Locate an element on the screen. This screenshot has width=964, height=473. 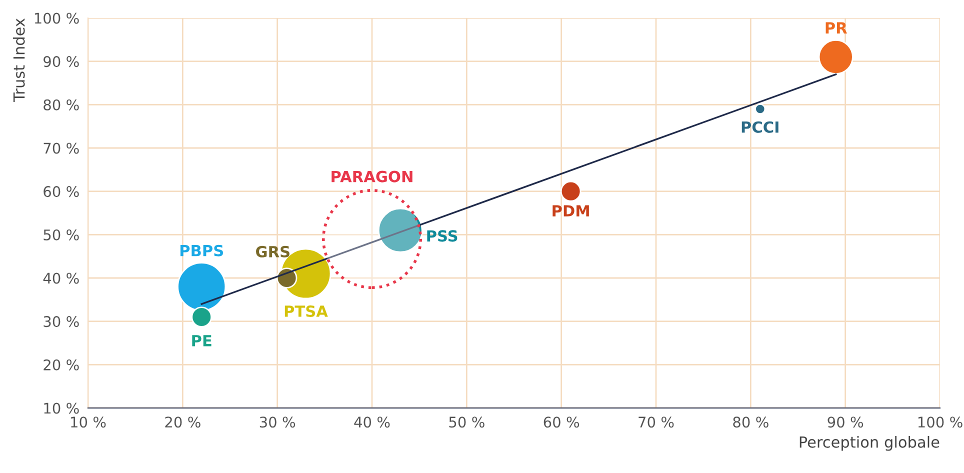
y-axis-title: Trust Index is located at coordinates (19, 60).